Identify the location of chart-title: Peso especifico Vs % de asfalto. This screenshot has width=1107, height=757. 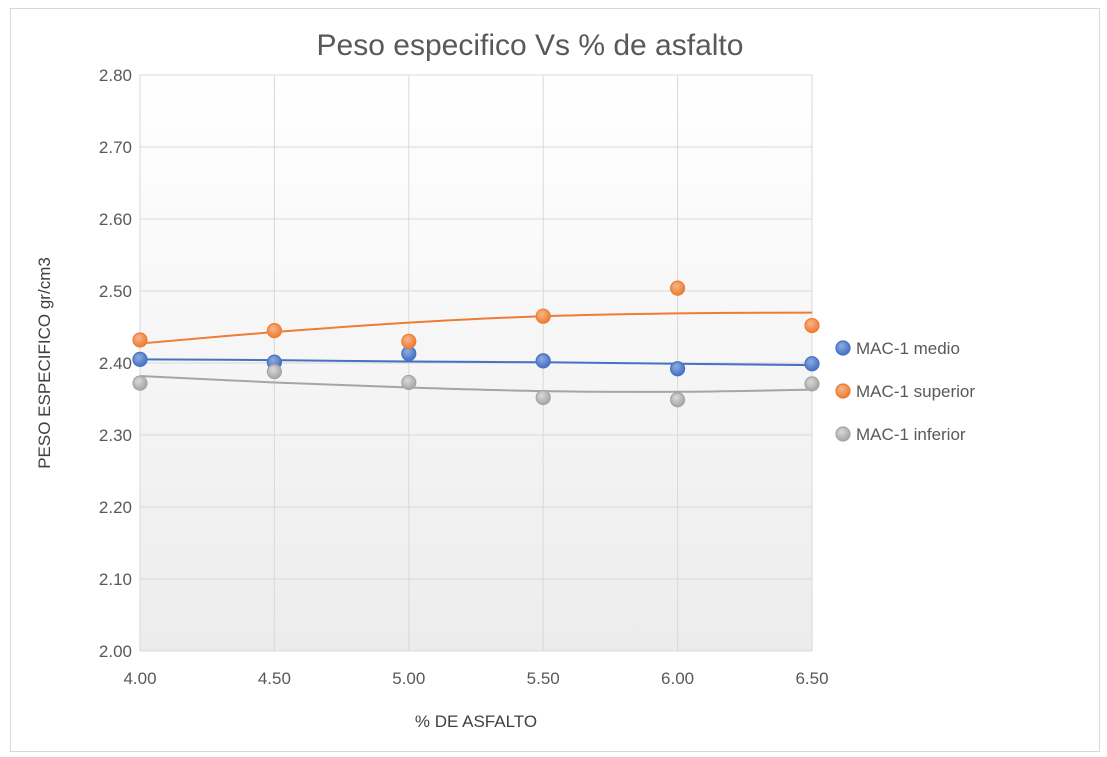
(530, 45).